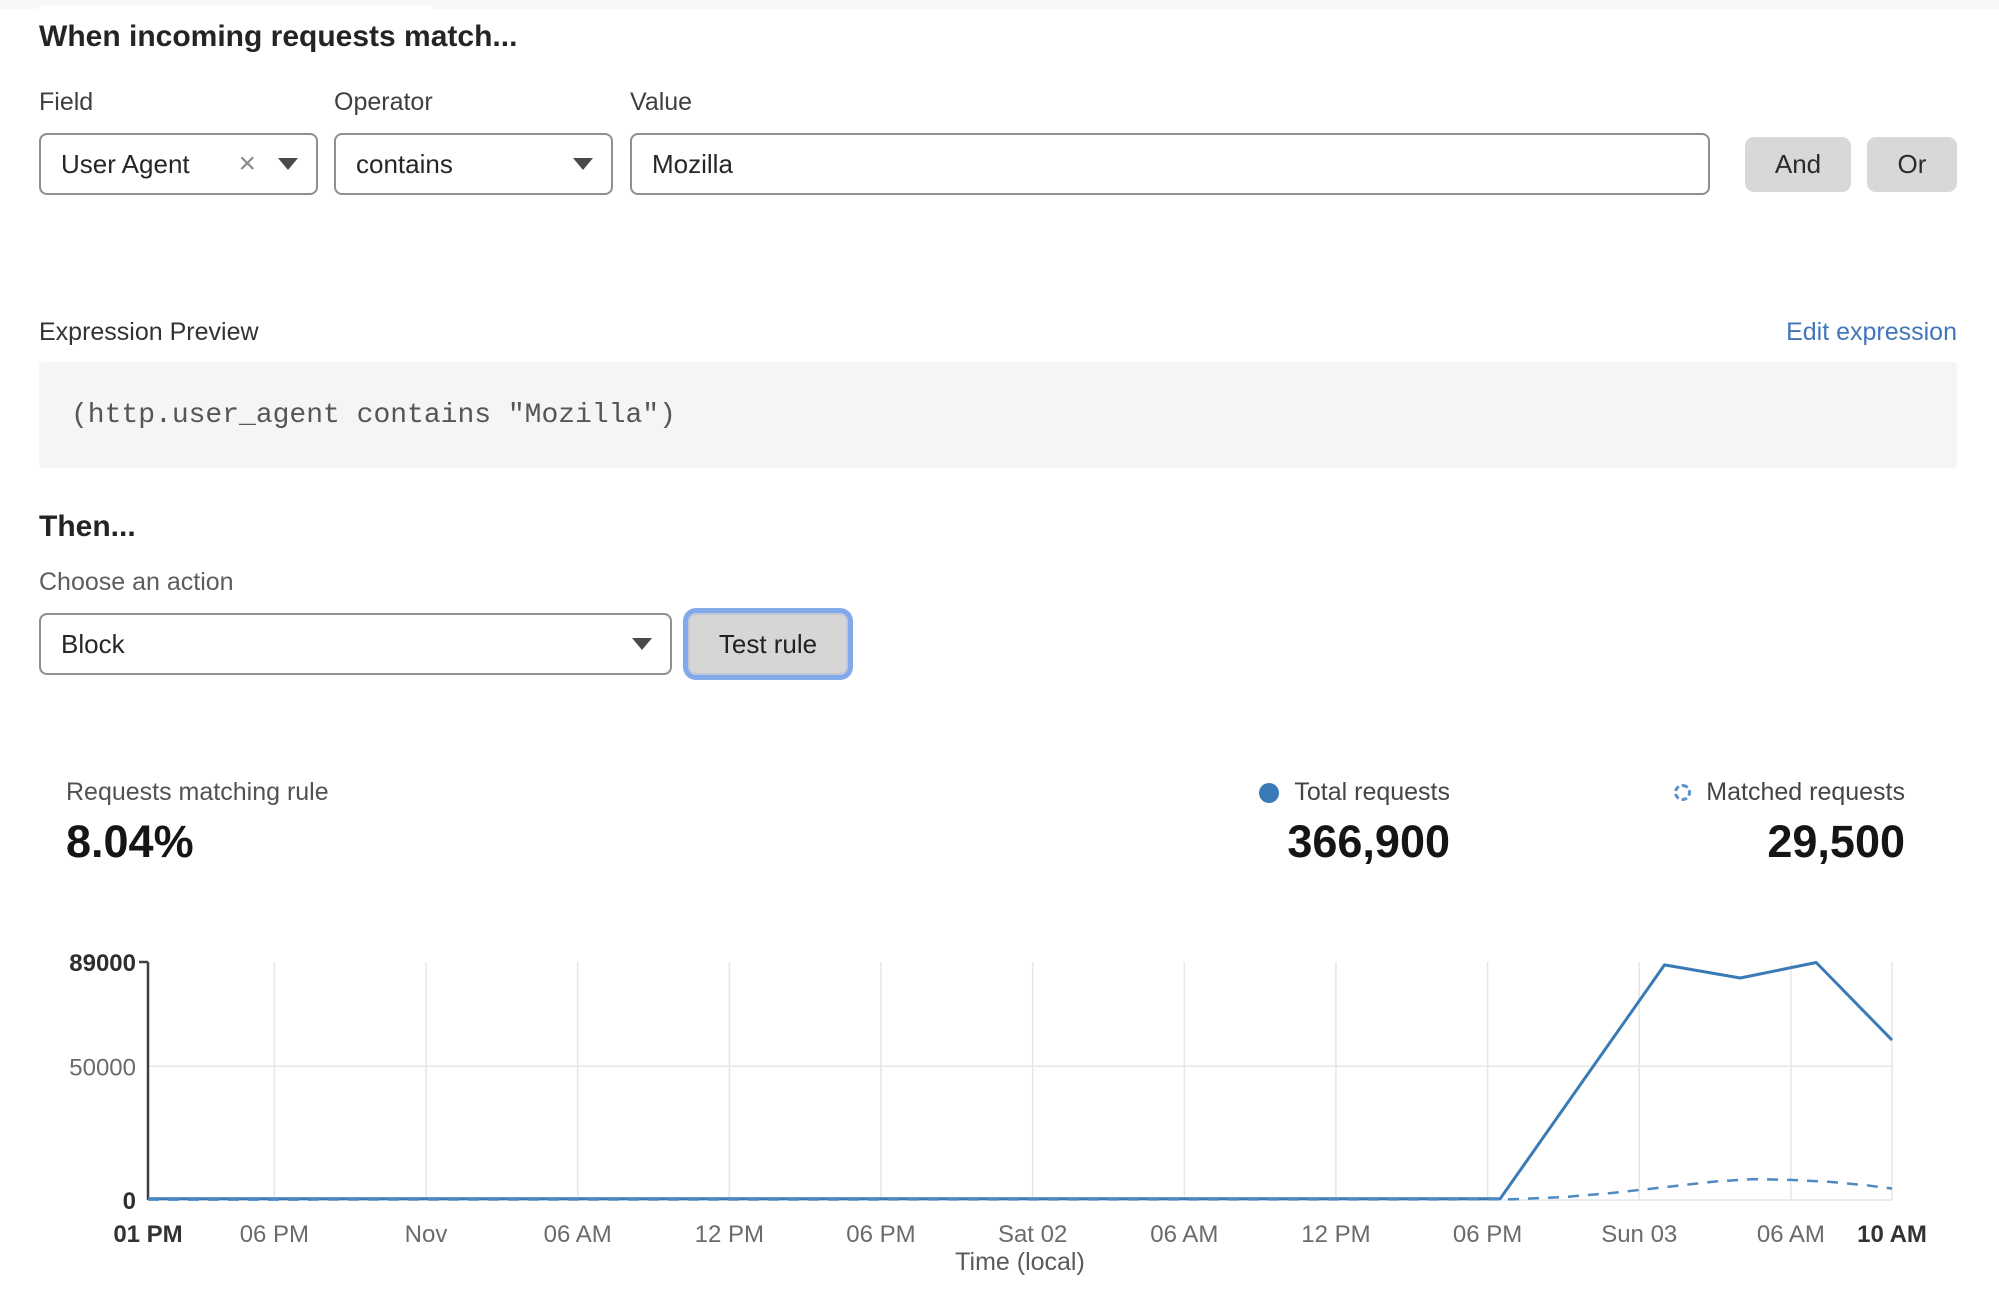 The image size is (1999, 1295). What do you see at coordinates (1368, 841) in the screenshot?
I see `total-requests-value: 366,900` at bounding box center [1368, 841].